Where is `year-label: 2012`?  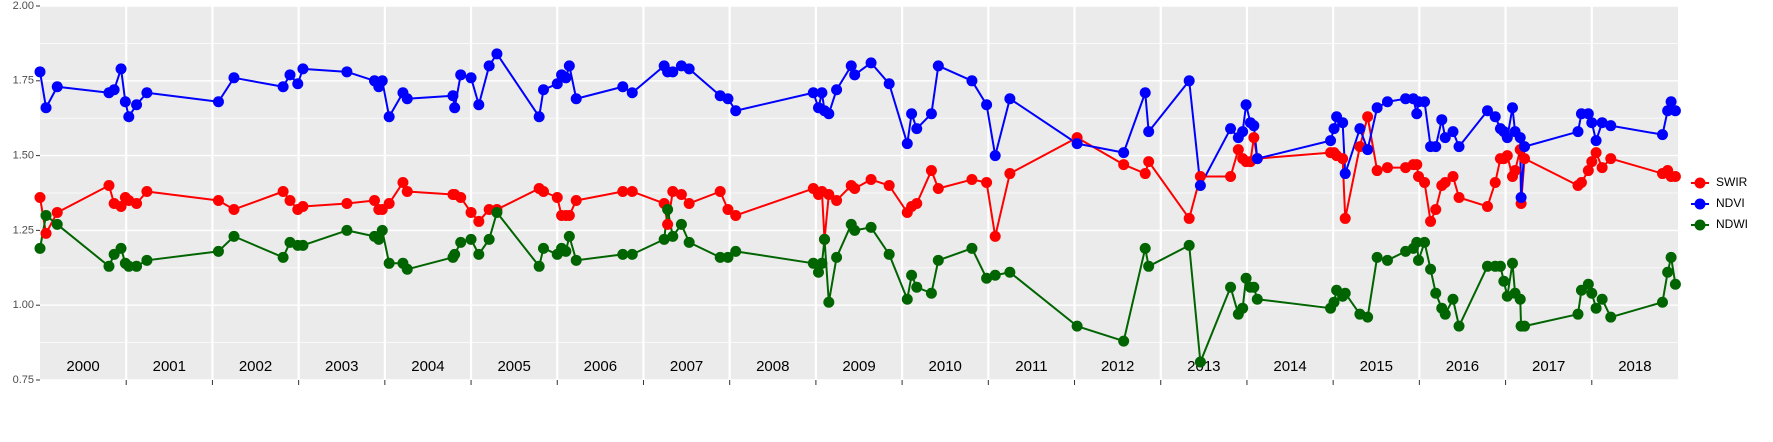
year-label: 2012 is located at coordinates (1117, 366).